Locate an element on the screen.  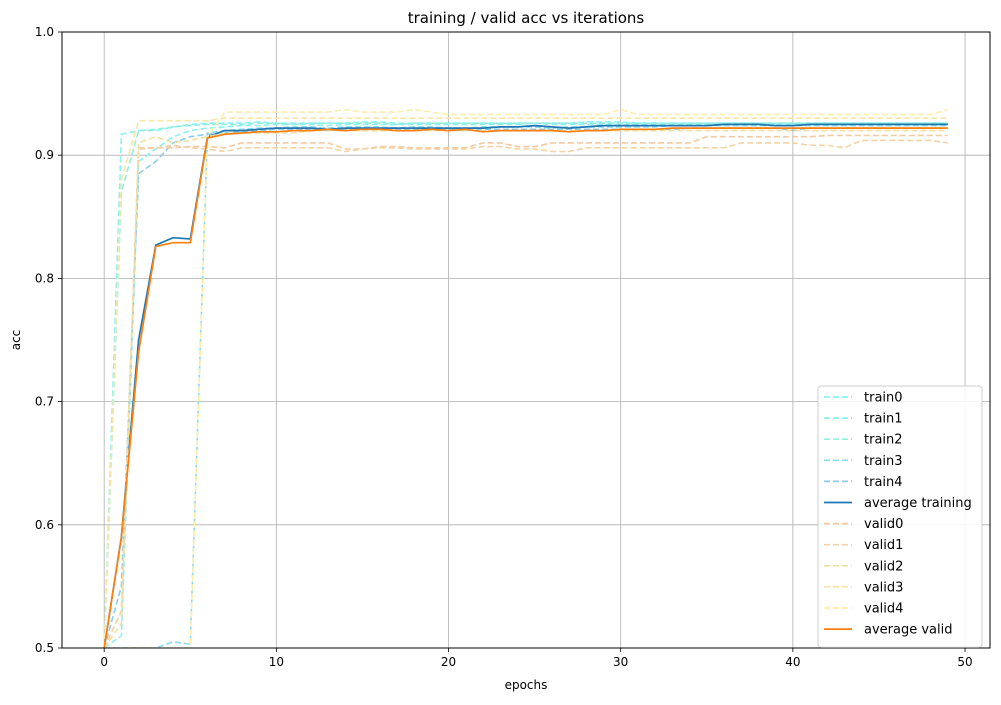
legend-label: valid4 is located at coordinates (883, 609).